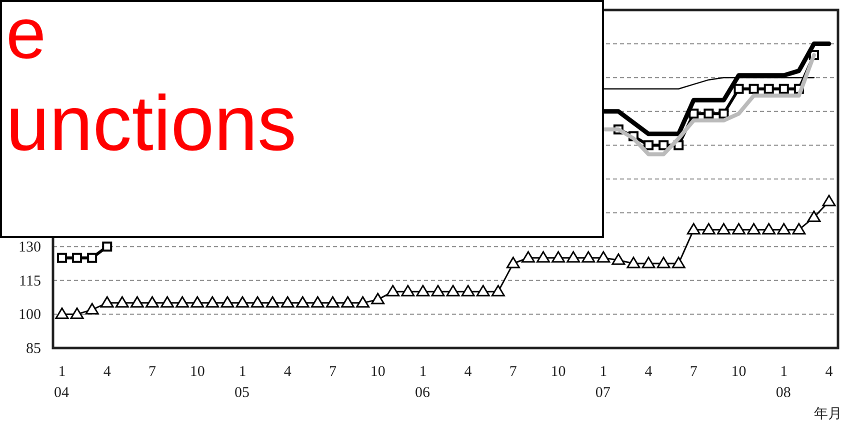  Describe the element at coordinates (828, 414) in the screenshot. I see `x-axis-title: 年月` at that location.